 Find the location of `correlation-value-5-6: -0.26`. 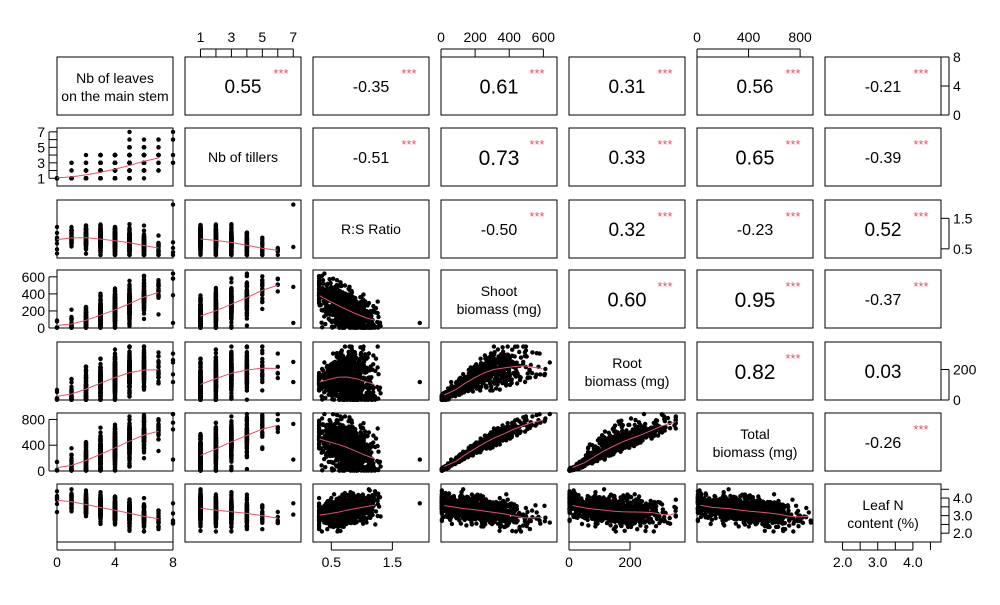

correlation-value-5-6: -0.26 is located at coordinates (883, 443).